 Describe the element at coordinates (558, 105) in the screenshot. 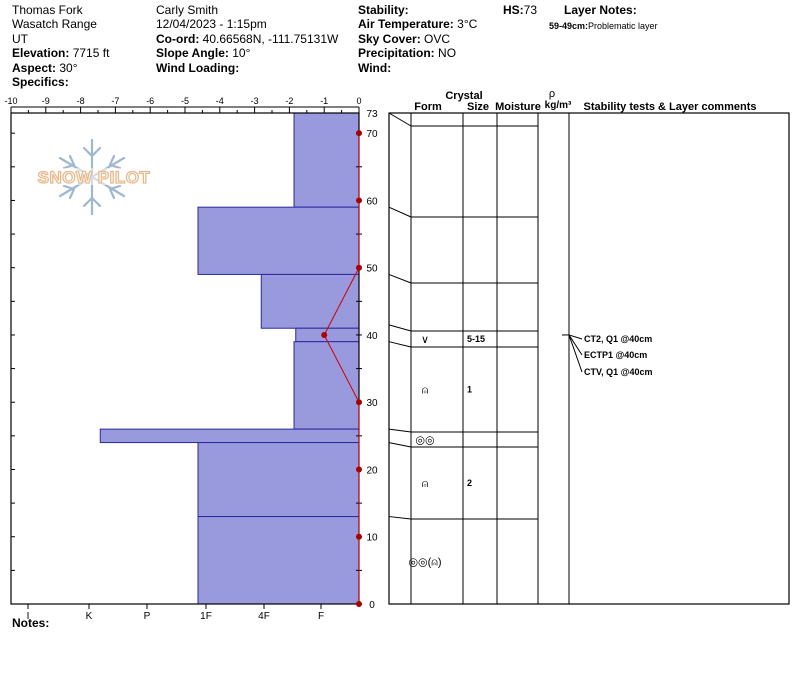

I see `col-density-unit: kg/m³` at that location.